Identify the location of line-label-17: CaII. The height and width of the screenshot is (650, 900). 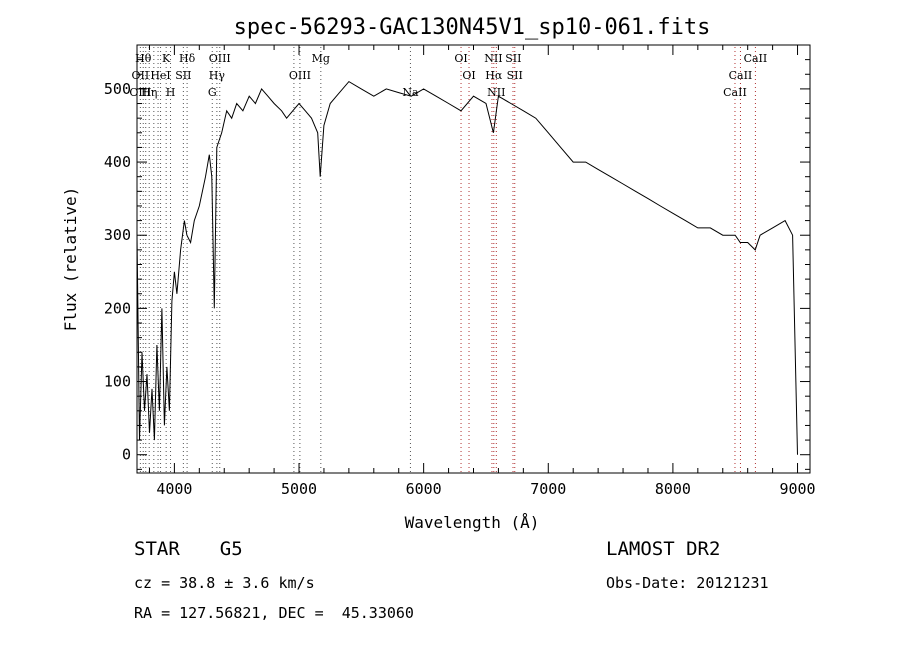
(741, 75).